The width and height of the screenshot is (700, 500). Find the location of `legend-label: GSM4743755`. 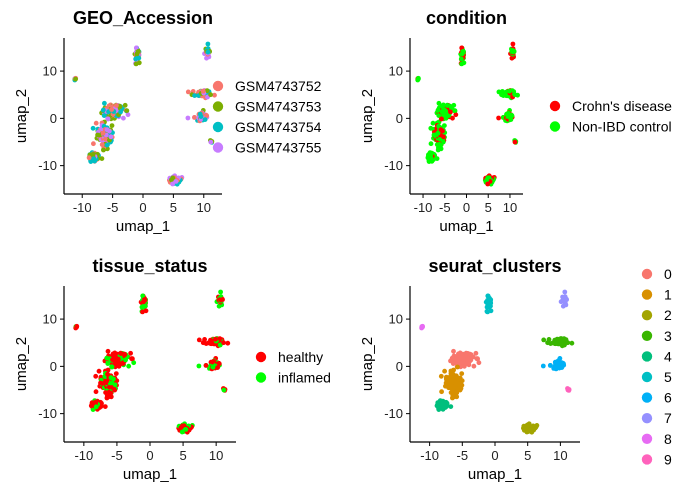

legend-label: GSM4743755 is located at coordinates (278, 148).